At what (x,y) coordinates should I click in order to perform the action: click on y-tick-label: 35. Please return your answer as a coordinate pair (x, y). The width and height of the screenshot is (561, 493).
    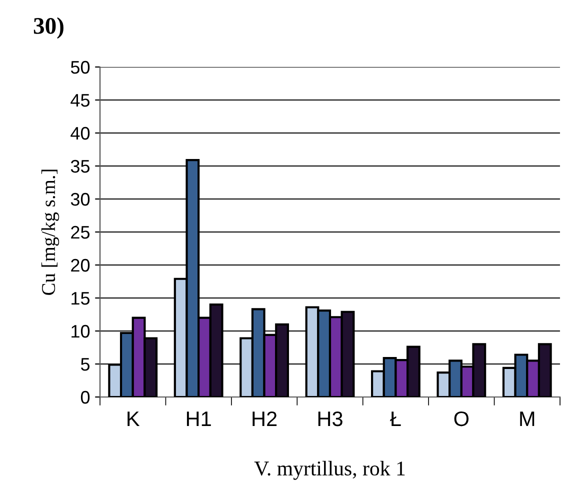
    Looking at the image, I should click on (80, 166).